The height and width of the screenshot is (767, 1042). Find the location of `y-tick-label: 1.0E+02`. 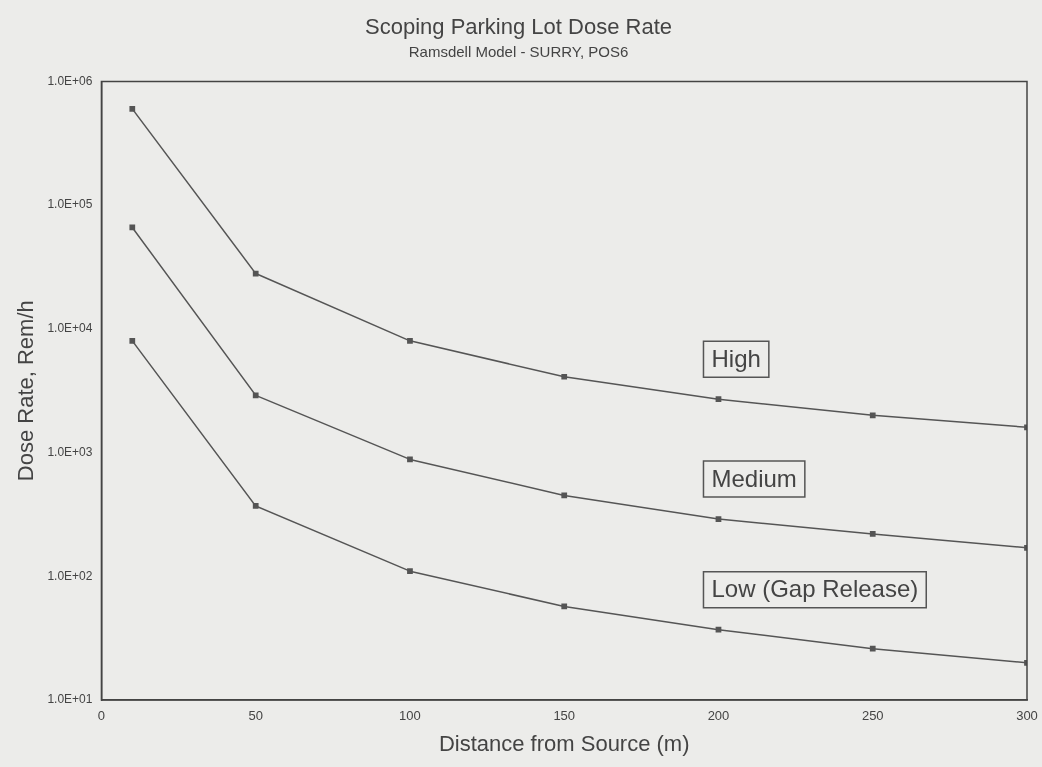

y-tick-label: 1.0E+02 is located at coordinates (70, 575).